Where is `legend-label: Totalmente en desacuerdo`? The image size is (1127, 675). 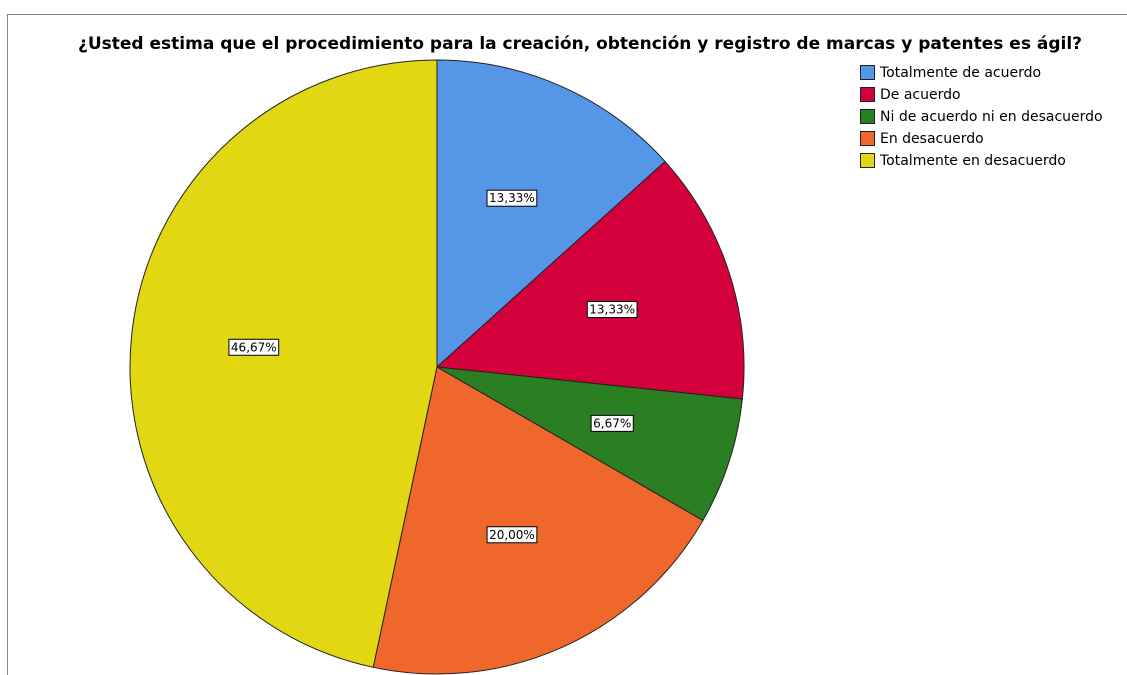
legend-label: Totalmente en desacuerdo is located at coordinates (972, 161).